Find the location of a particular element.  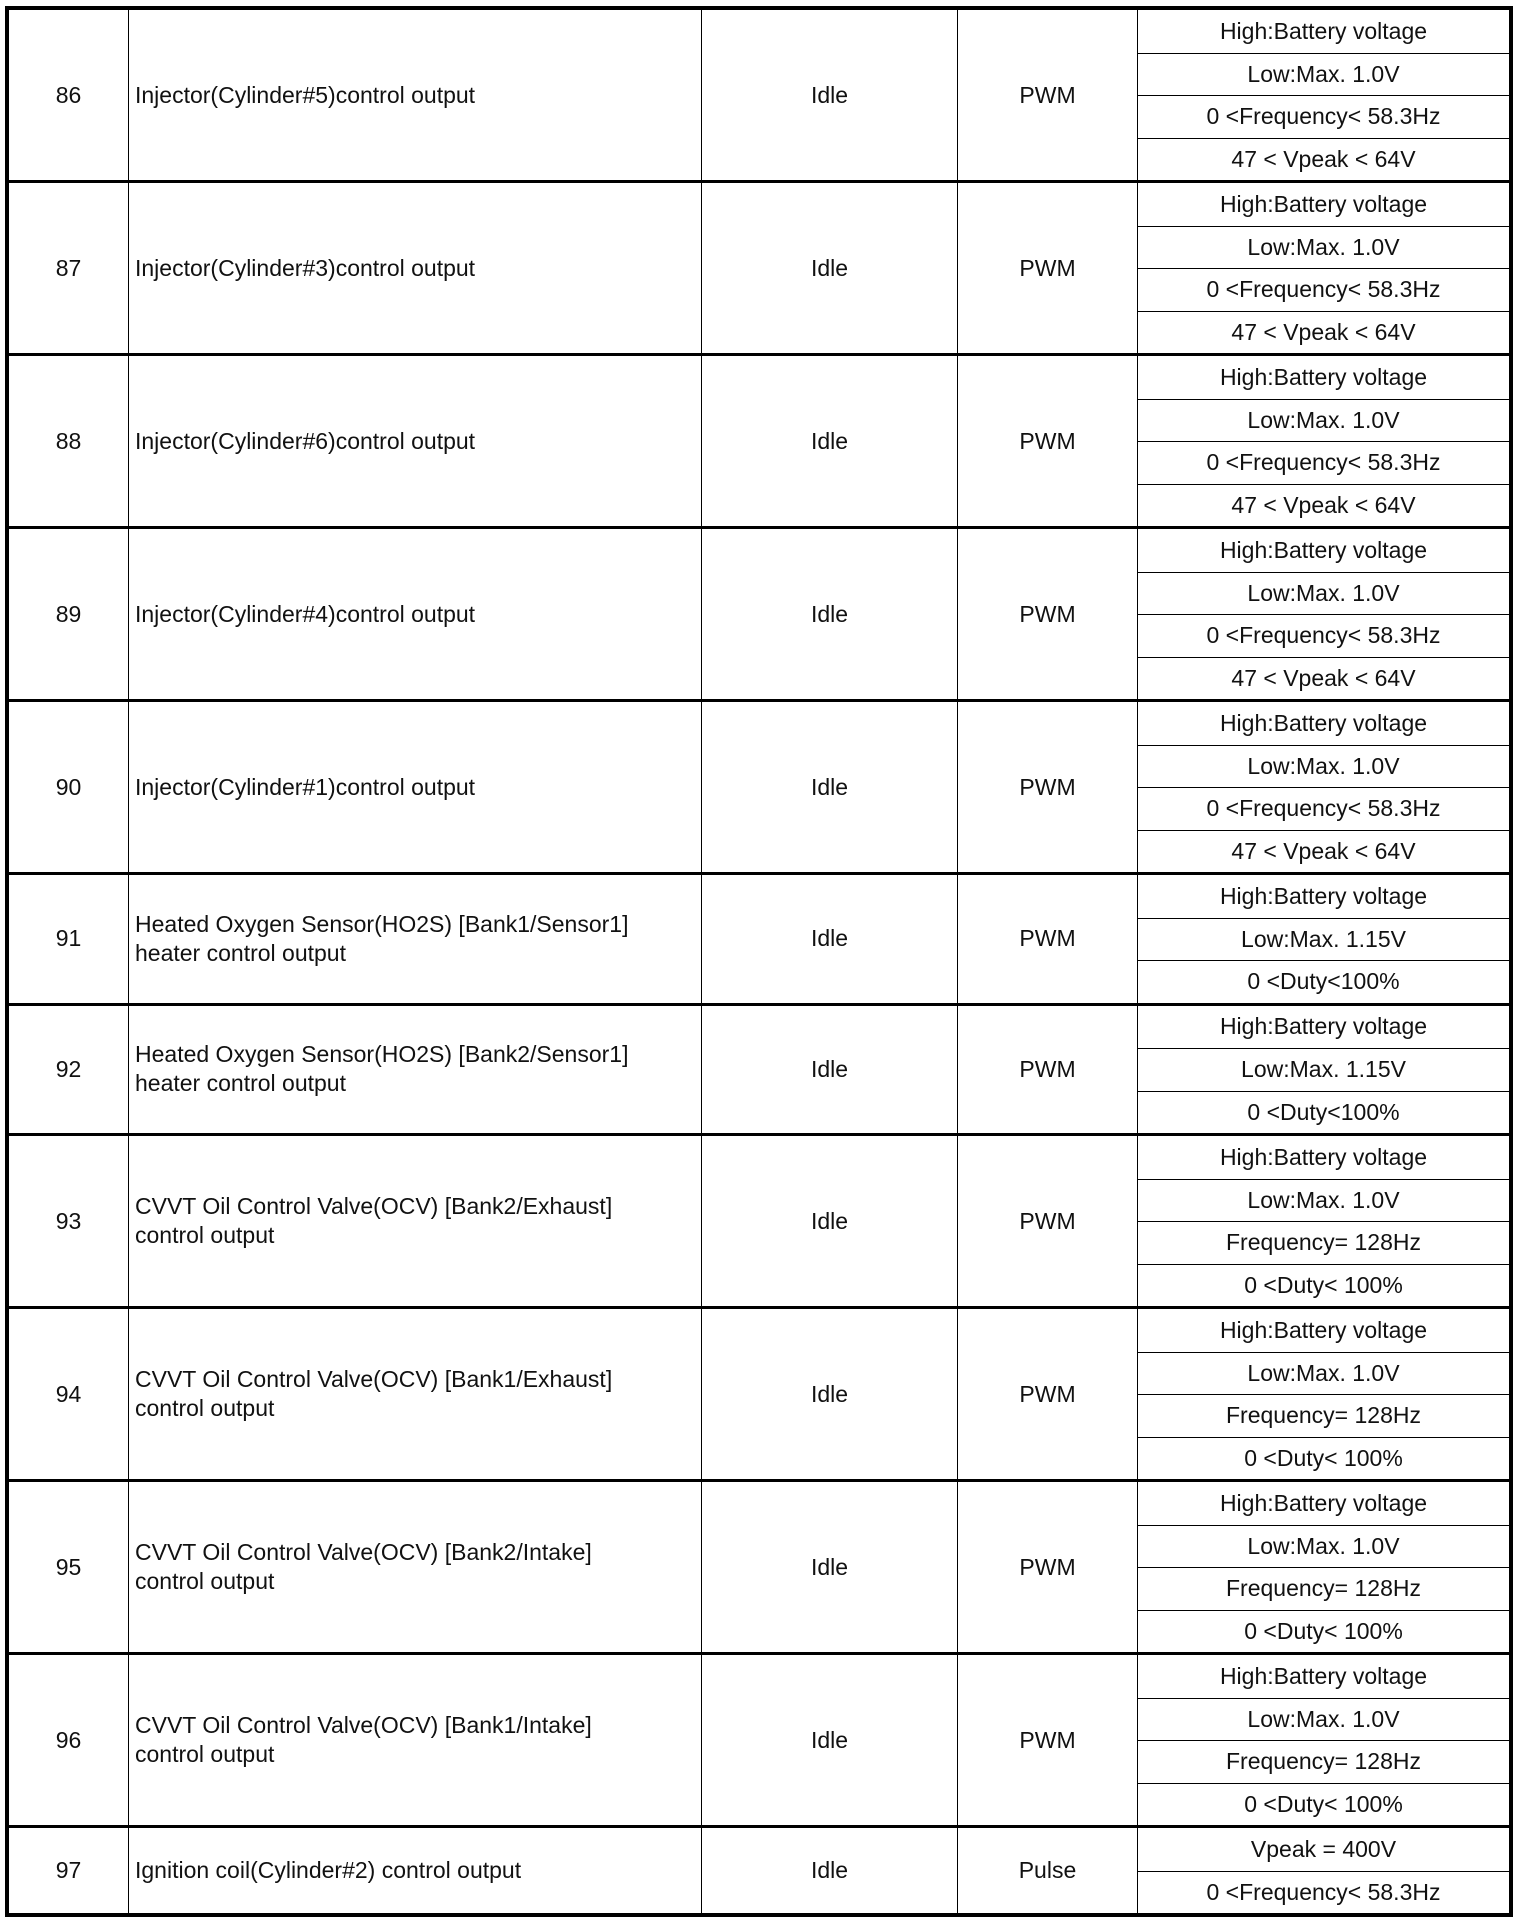

specification-list: Vpeak = 400V 0 <Frequency< 58.3Hz is located at coordinates (1323, 1870).